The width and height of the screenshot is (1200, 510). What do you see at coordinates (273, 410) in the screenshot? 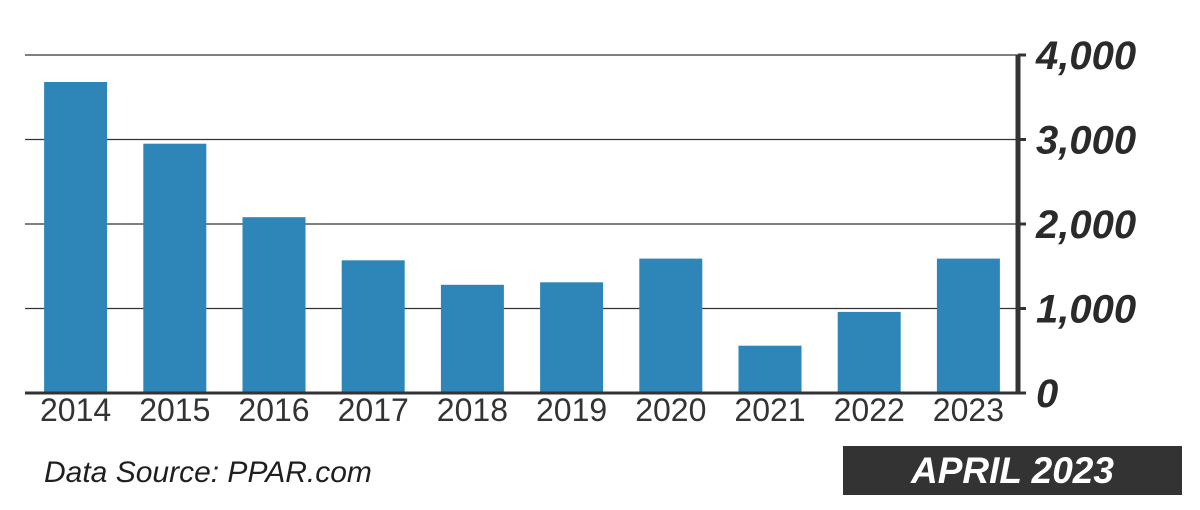
I see `x-tick-label: 2016` at bounding box center [273, 410].